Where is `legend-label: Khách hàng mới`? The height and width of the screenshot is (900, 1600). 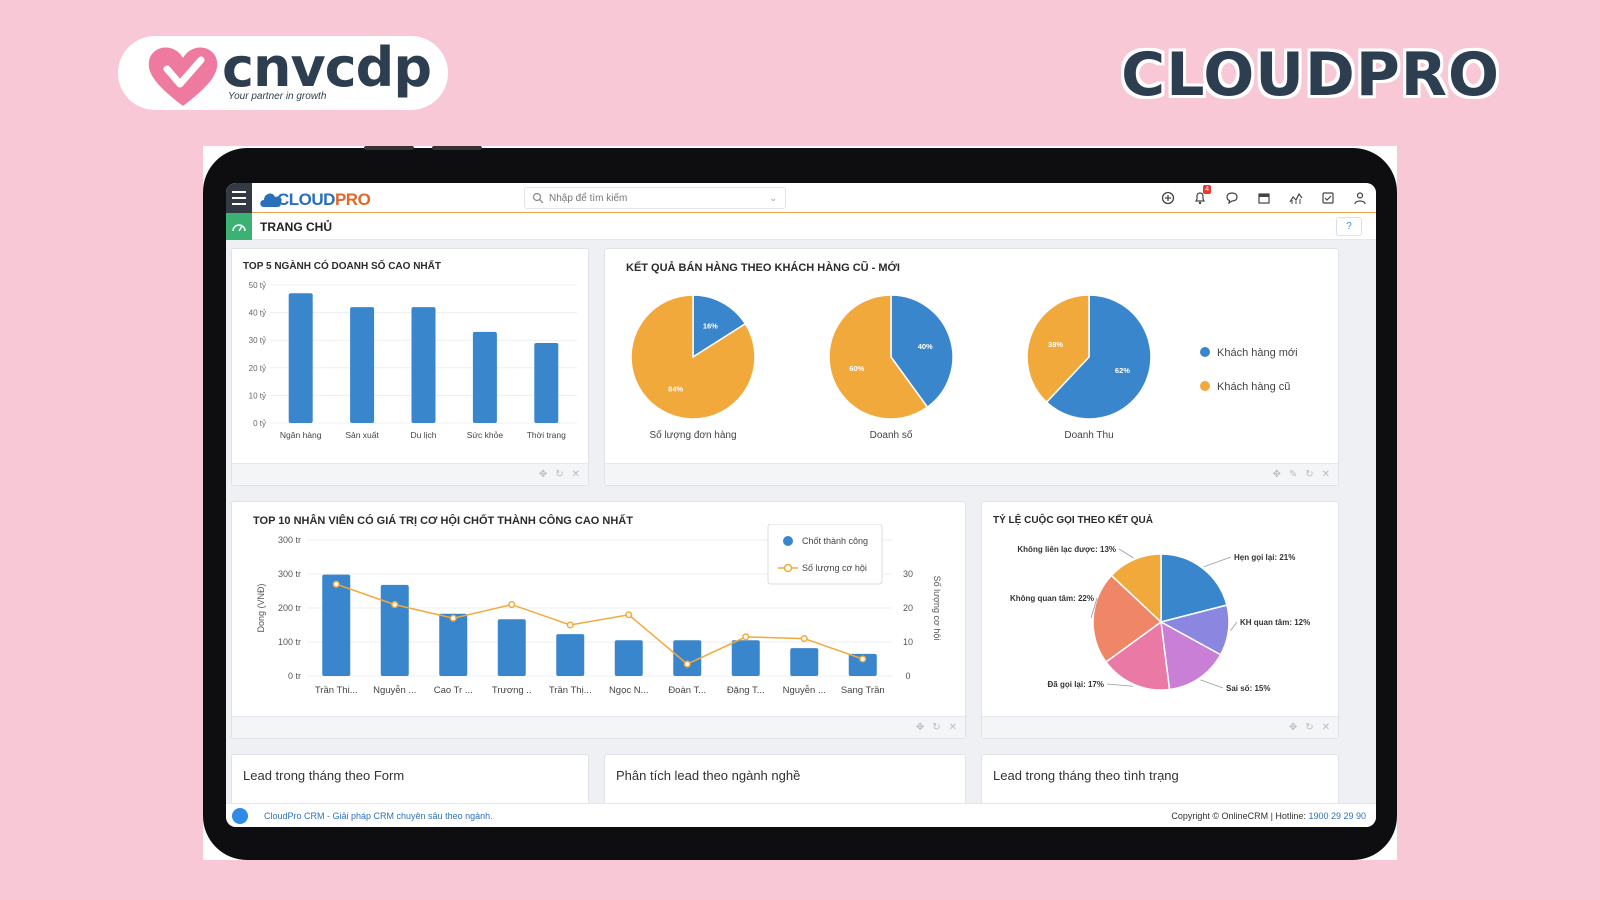 legend-label: Khách hàng mới is located at coordinates (1257, 353).